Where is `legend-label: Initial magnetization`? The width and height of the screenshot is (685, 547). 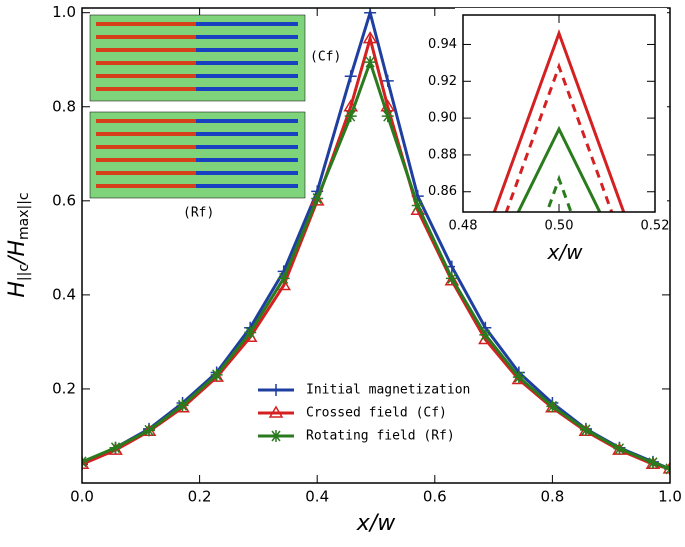
legend-label: Initial magnetization is located at coordinates (388, 390).